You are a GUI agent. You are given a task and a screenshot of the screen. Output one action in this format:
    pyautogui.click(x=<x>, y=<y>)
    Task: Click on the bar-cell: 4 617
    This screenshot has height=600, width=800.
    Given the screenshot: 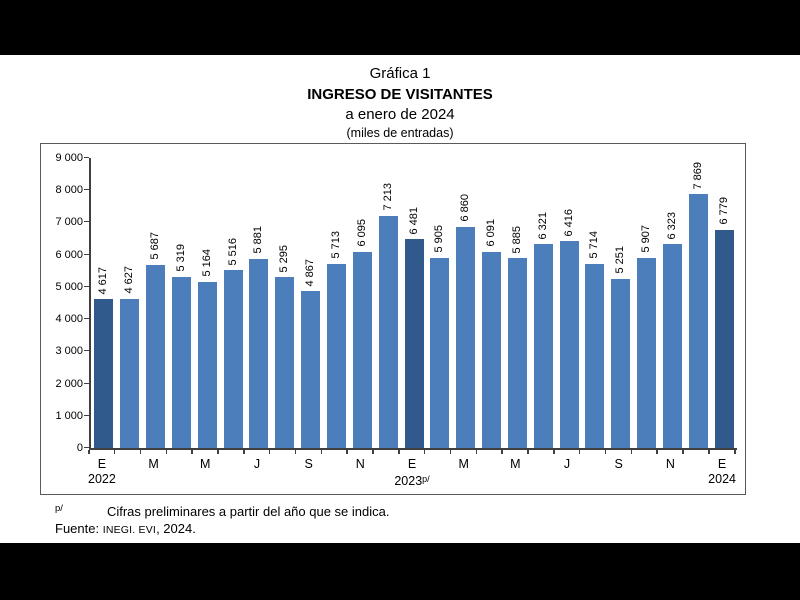 What is the action you would take?
    pyautogui.click(x=104, y=303)
    